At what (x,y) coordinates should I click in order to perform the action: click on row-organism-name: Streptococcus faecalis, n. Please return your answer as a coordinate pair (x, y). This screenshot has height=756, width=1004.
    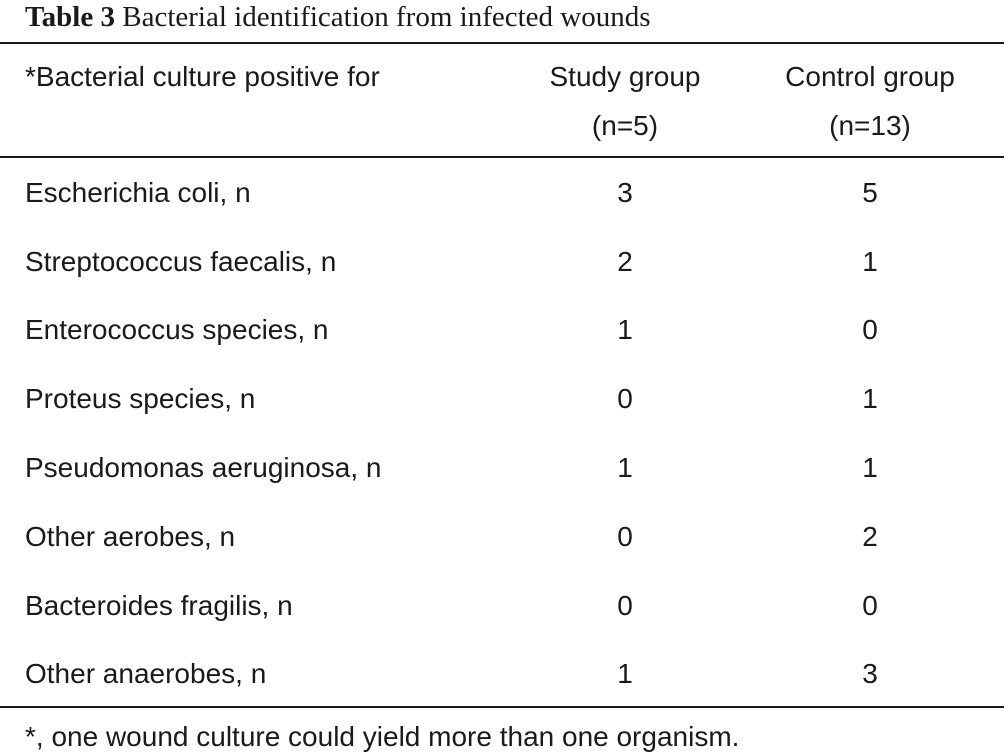
    Looking at the image, I should click on (181, 261).